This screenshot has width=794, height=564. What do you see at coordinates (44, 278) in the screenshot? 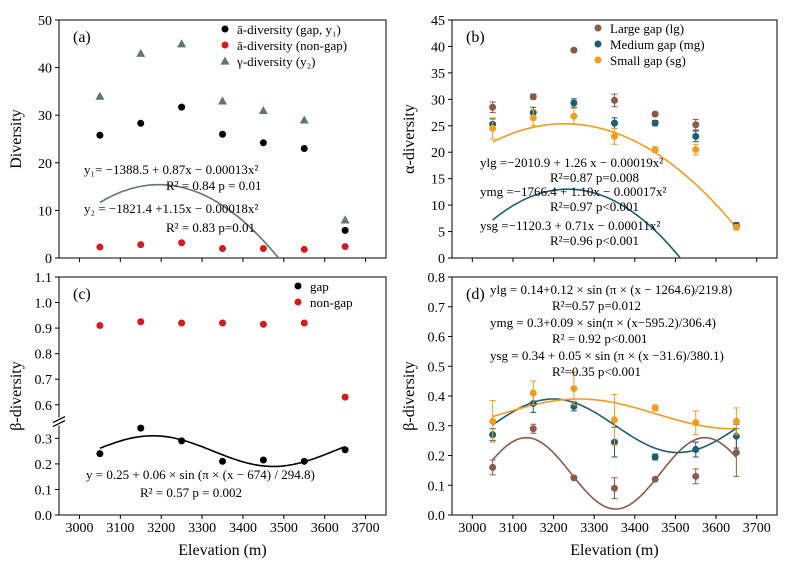
I see `y-tick-label: 1.1` at bounding box center [44, 278].